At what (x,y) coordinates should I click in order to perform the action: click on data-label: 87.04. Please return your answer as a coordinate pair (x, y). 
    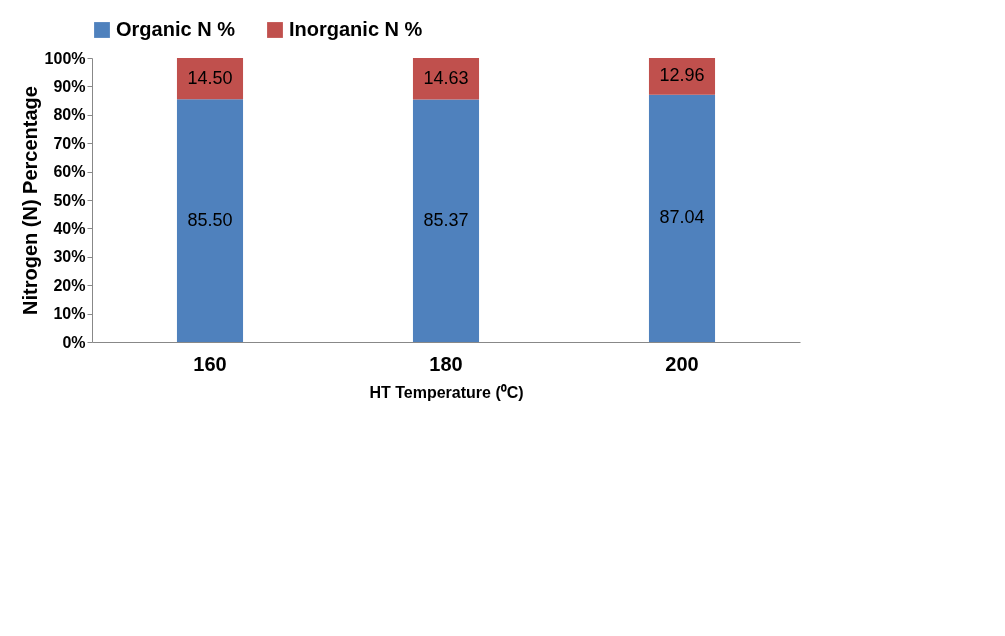
    Looking at the image, I should click on (682, 217).